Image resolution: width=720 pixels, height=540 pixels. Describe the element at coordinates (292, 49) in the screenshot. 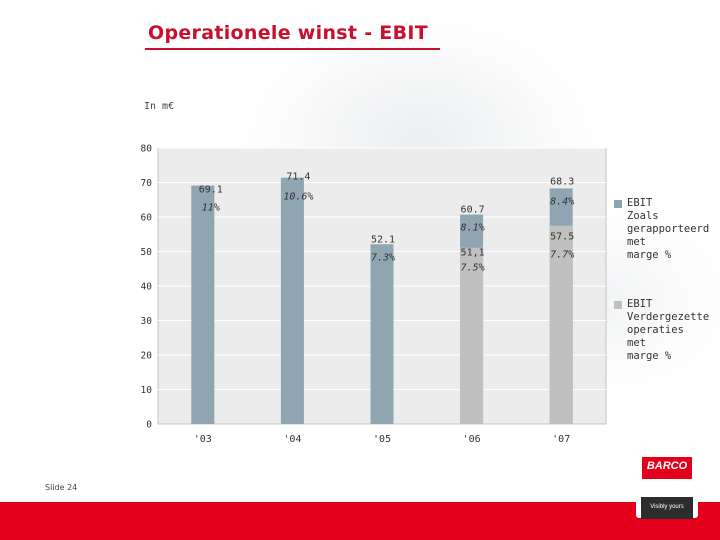

I see `title-underline` at that location.